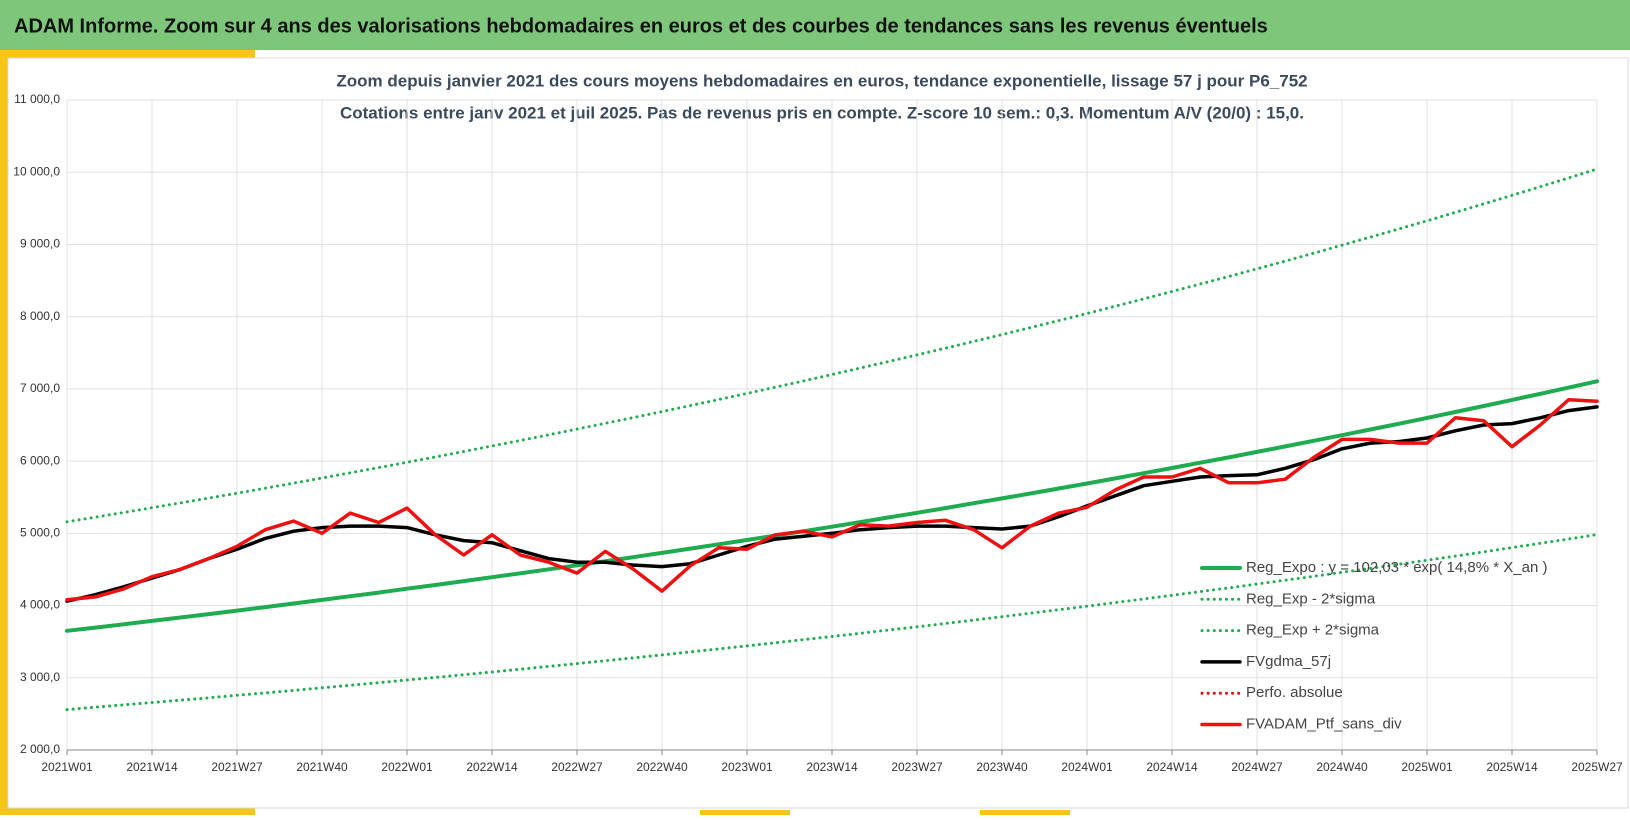  I want to click on y-tick-label: 6 000,0, so click(40, 460).